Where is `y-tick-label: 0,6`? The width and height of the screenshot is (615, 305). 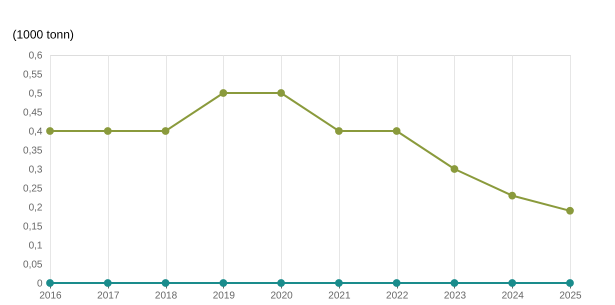 y-tick-label: 0,6 is located at coordinates (35, 56).